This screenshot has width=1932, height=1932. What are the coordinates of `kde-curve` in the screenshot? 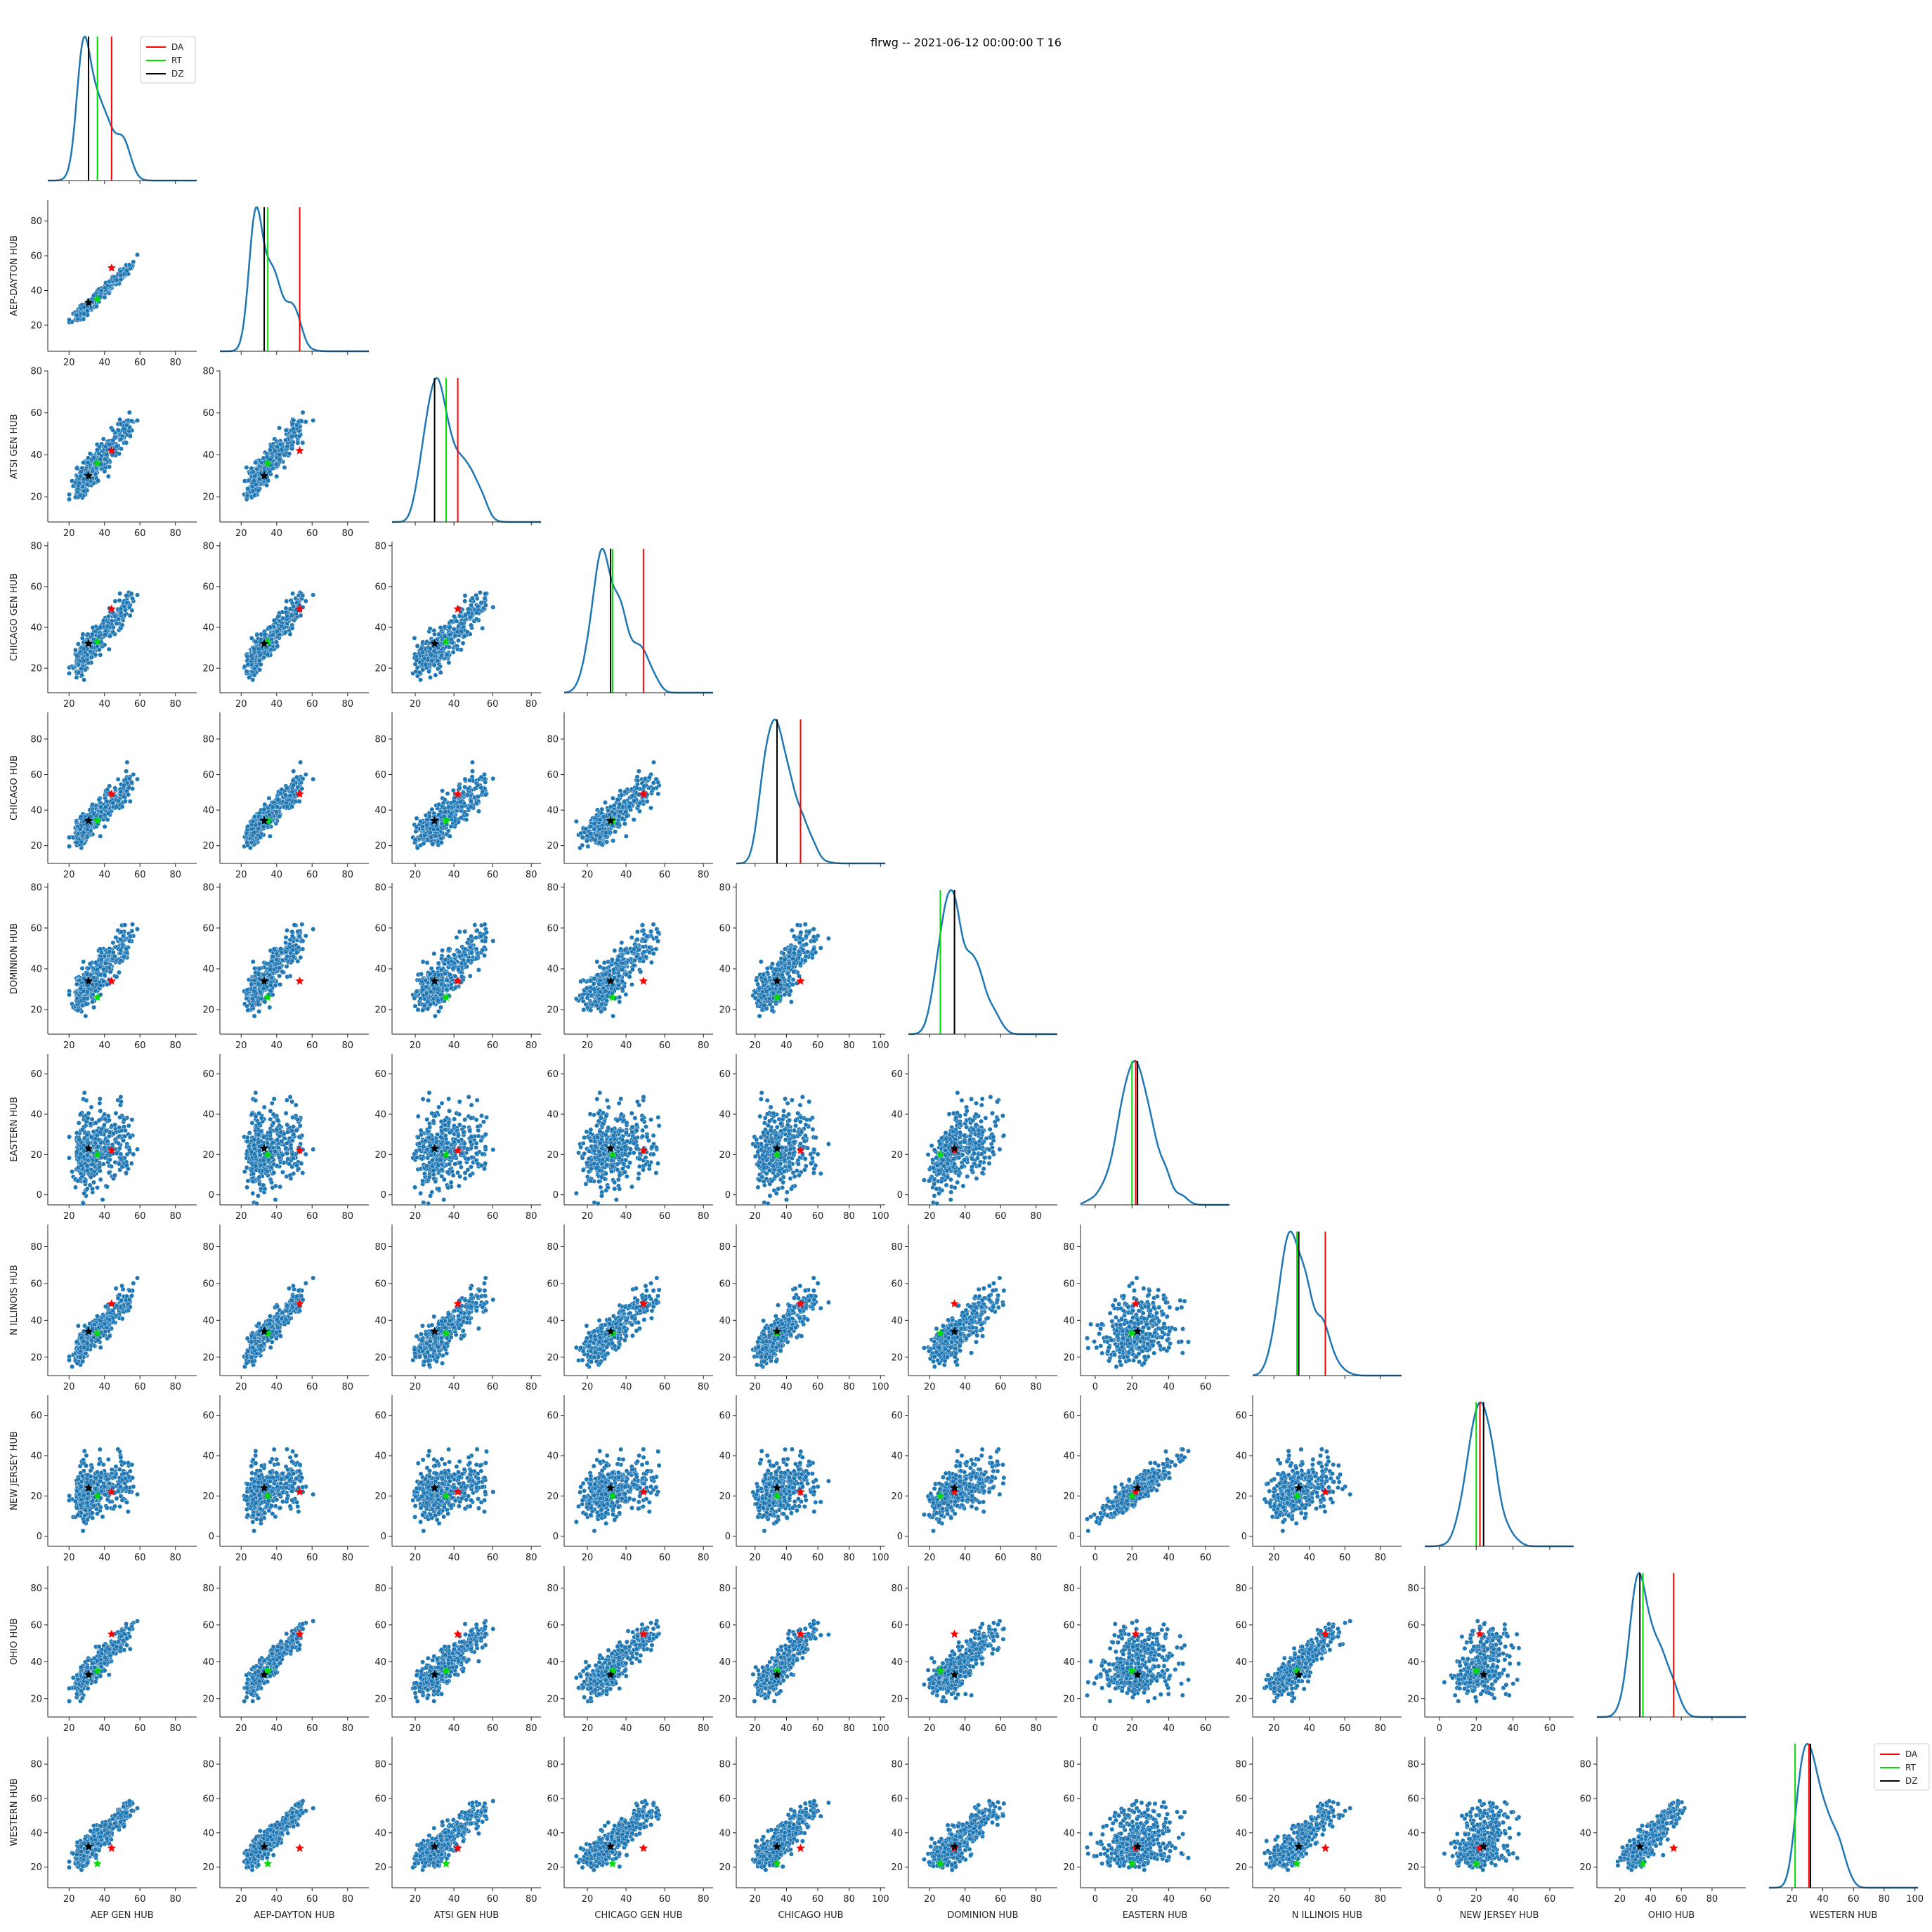 It's located at (810, 792).